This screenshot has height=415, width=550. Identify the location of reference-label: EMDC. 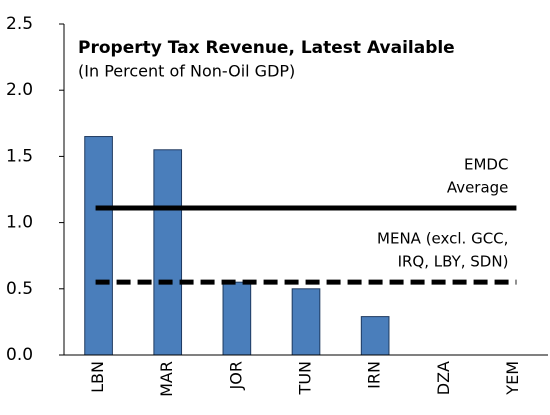
(486, 165).